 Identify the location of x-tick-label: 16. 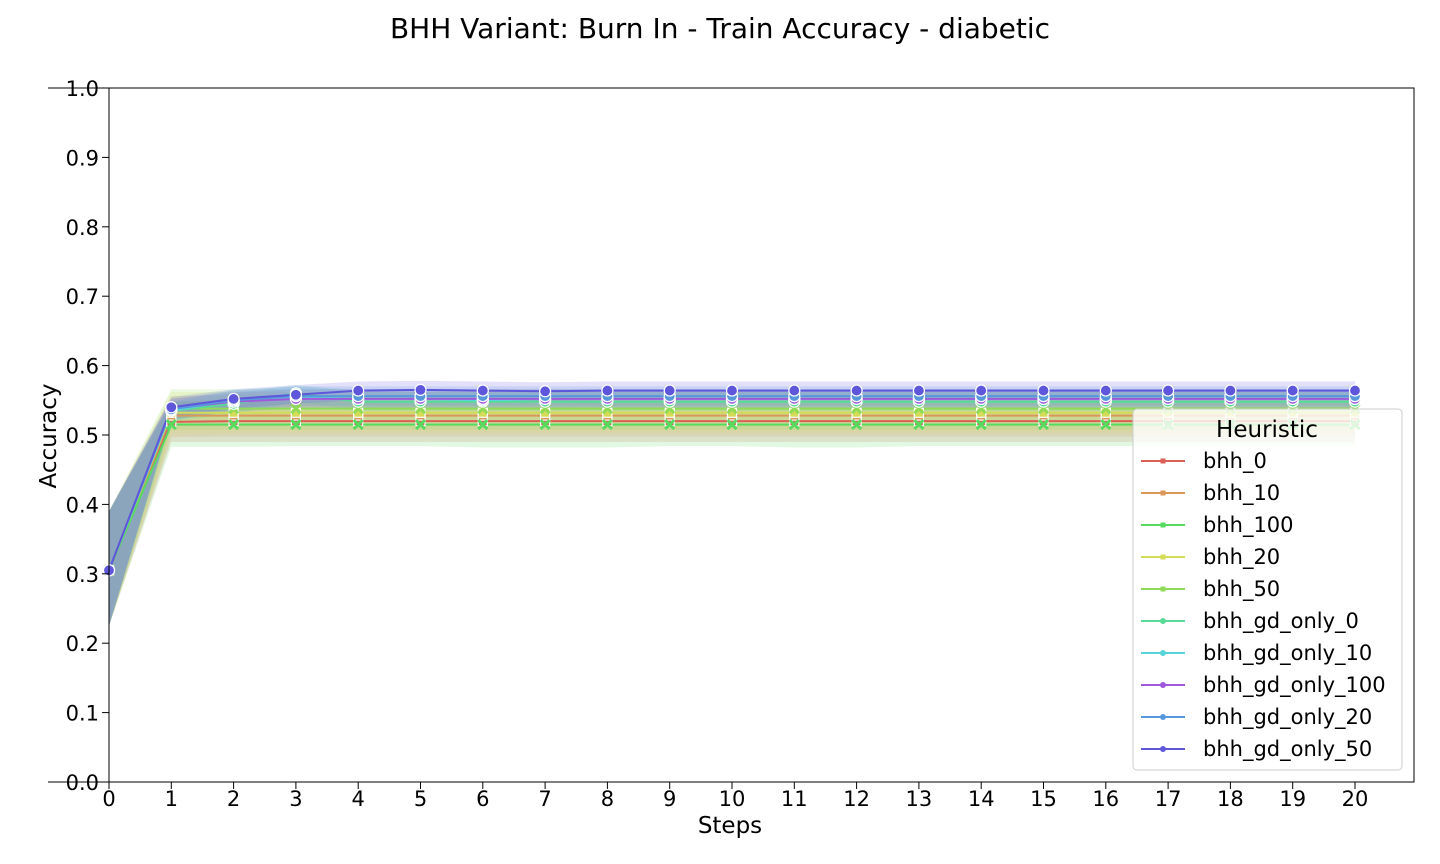
(1105, 799).